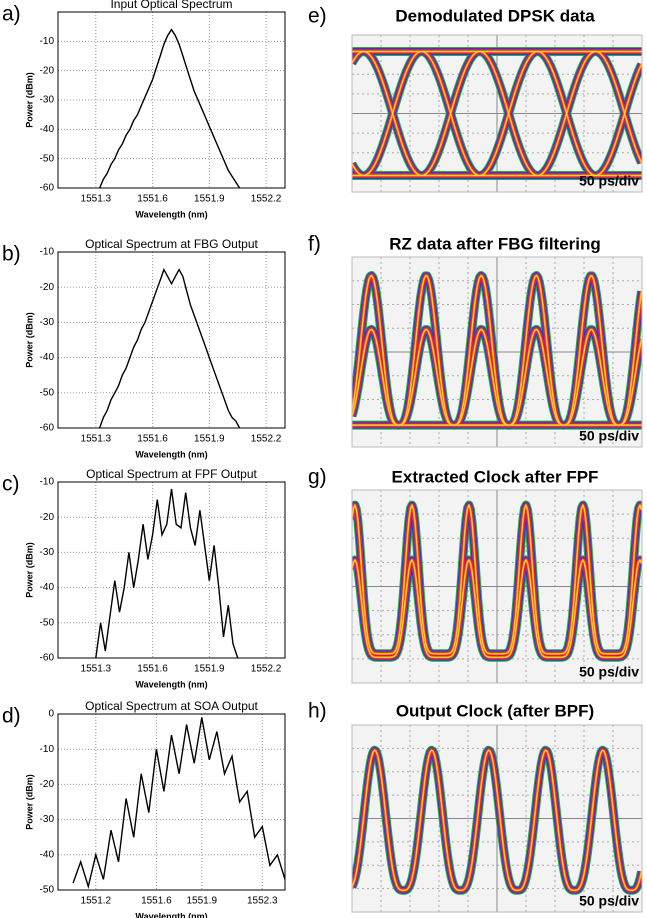  I want to click on eye-title: Demodulated DPSK data, so click(495, 15).